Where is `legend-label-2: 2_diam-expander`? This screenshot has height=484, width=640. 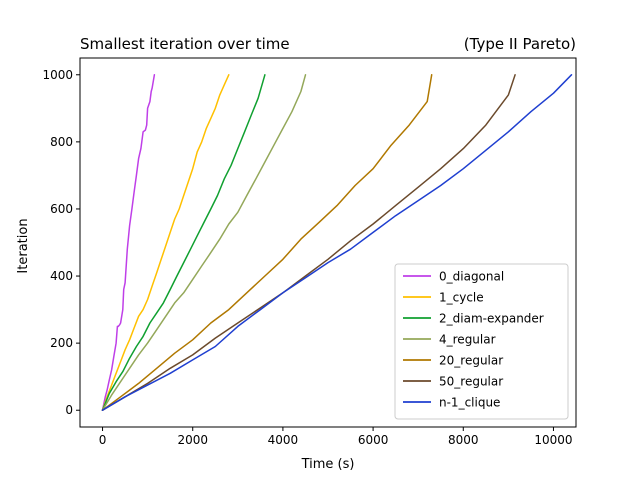 legend-label-2: 2_diam-expander is located at coordinates (491, 319).